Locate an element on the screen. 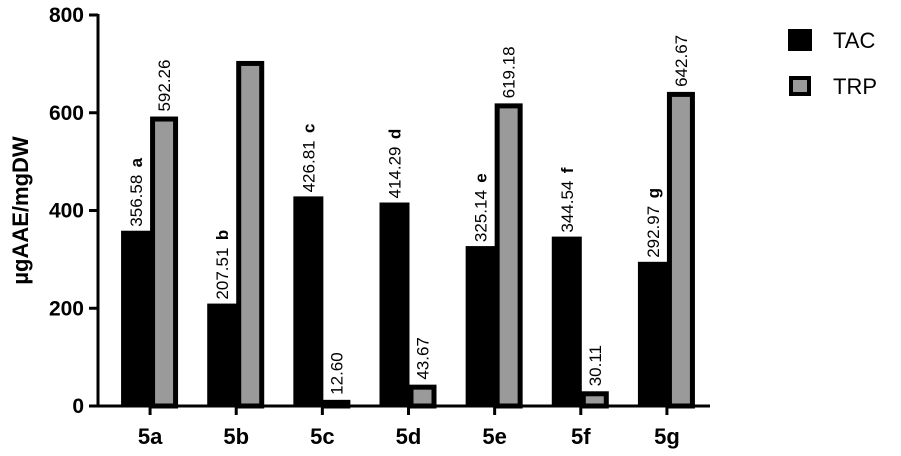 Image resolution: width=901 pixels, height=456 pixels. data-label-tac-5e: 325.14 is located at coordinates (481, 216).